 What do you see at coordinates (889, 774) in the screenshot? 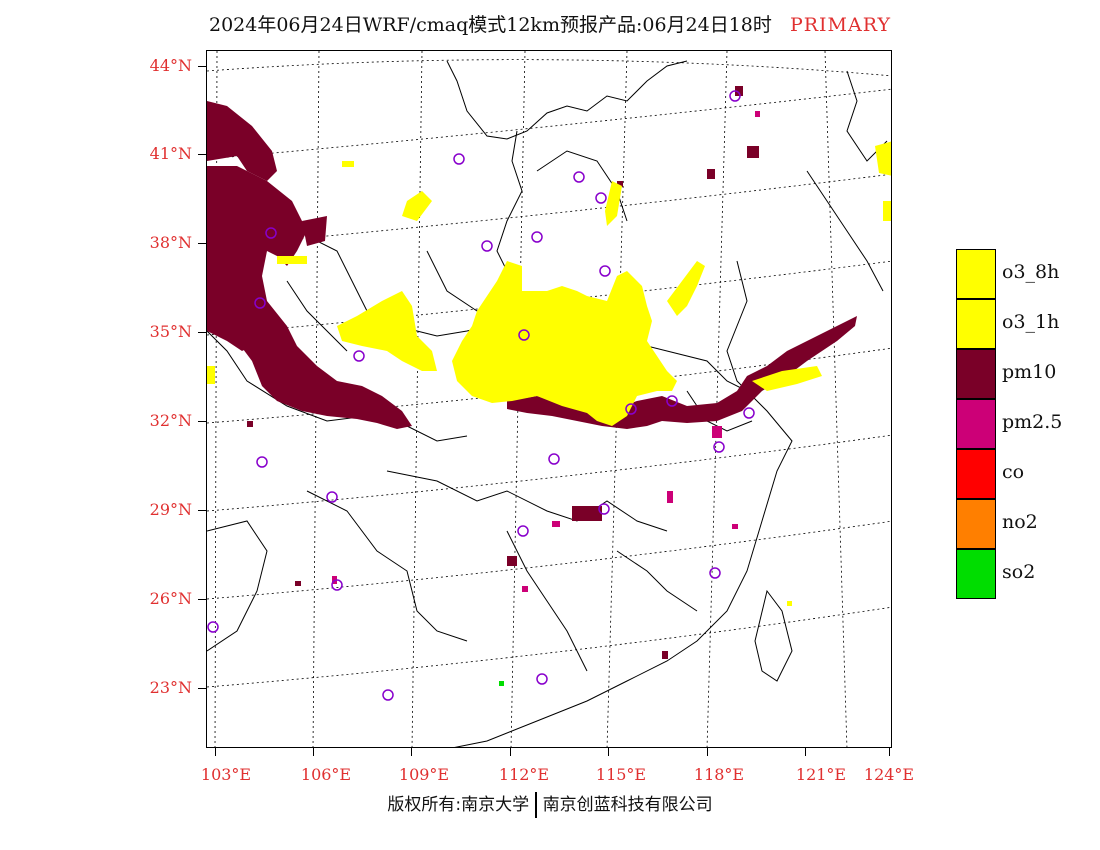
I see `lon-label-124: 124°E` at bounding box center [889, 774].